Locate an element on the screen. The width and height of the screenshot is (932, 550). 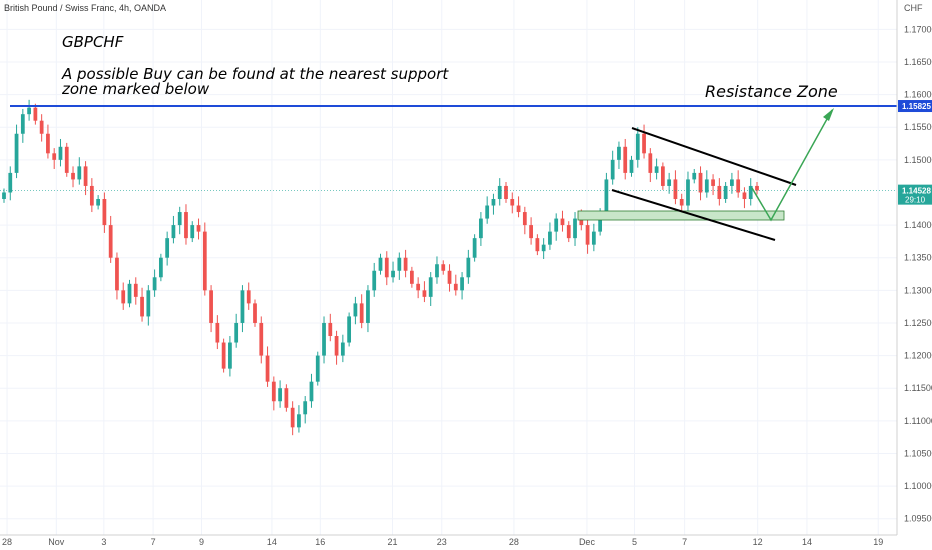
time-tick-label: Nov is located at coordinates (56, 542).